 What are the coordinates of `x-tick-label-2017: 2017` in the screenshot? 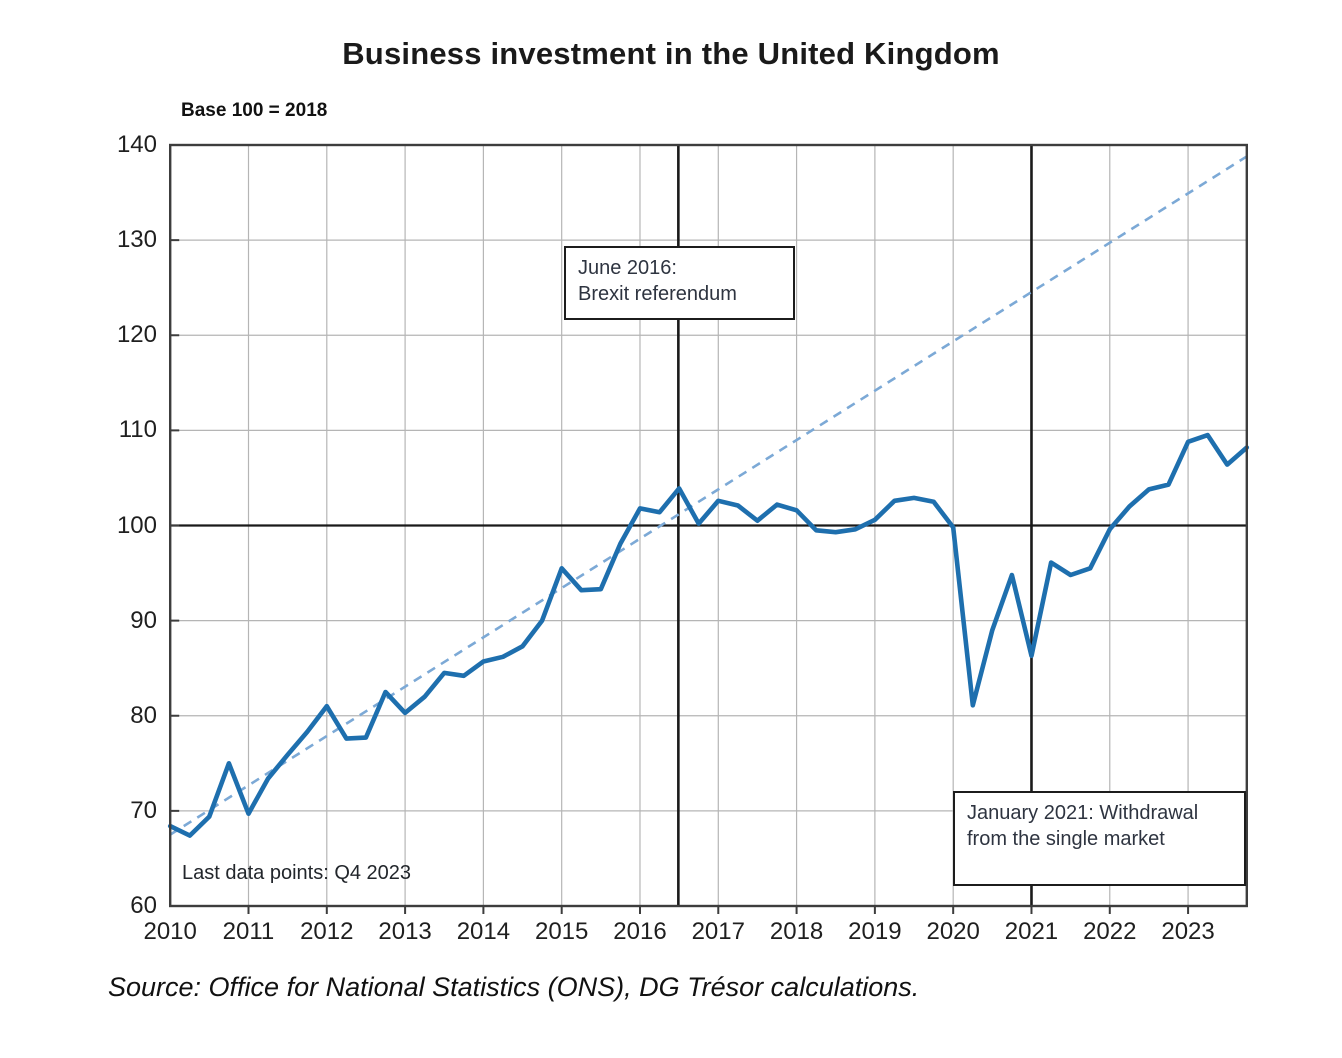 It's located at (718, 931).